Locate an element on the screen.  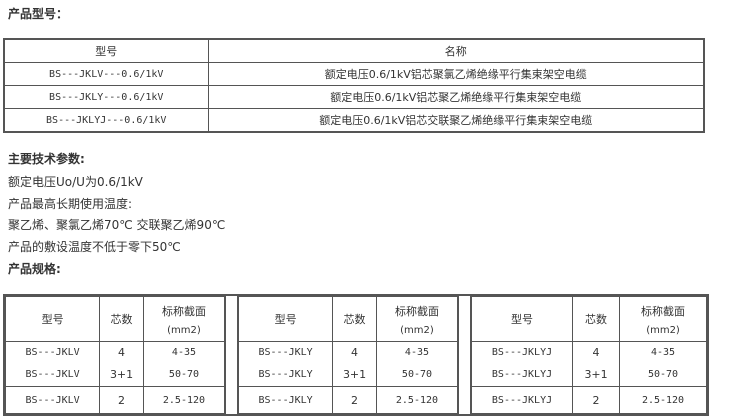
param-line: 产品的敷设温度不低于零下50℃ is located at coordinates (94, 247).